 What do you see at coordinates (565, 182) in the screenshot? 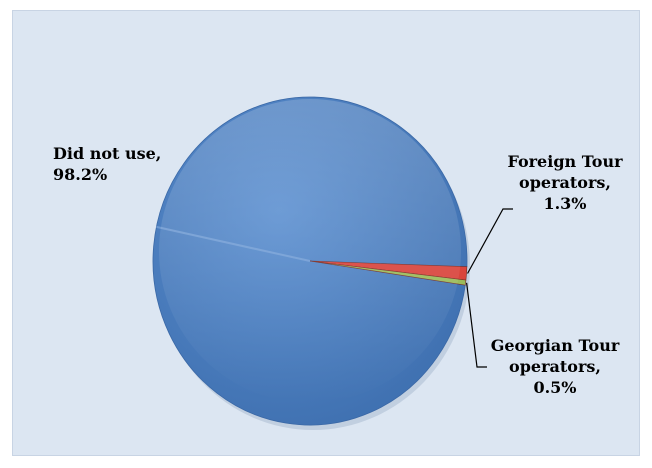
I see `slice-label-foreign-tour-operators: Foreign Tour operators, 1.3%` at bounding box center [565, 182].